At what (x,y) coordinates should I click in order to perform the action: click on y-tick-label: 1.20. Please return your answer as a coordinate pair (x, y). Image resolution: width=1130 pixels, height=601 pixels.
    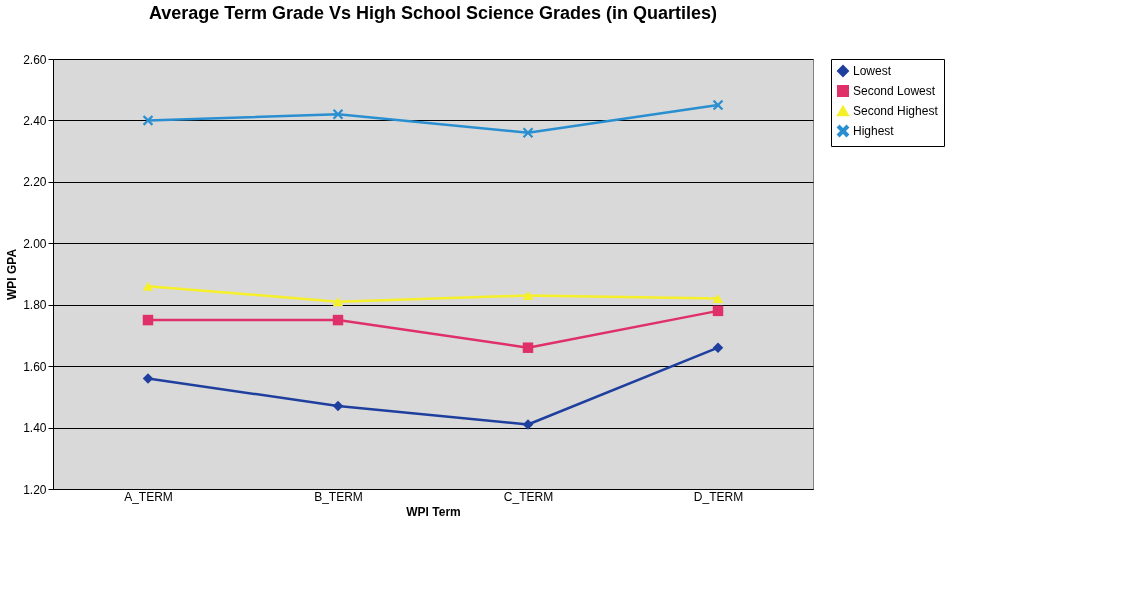
    Looking at the image, I should click on (35, 489).